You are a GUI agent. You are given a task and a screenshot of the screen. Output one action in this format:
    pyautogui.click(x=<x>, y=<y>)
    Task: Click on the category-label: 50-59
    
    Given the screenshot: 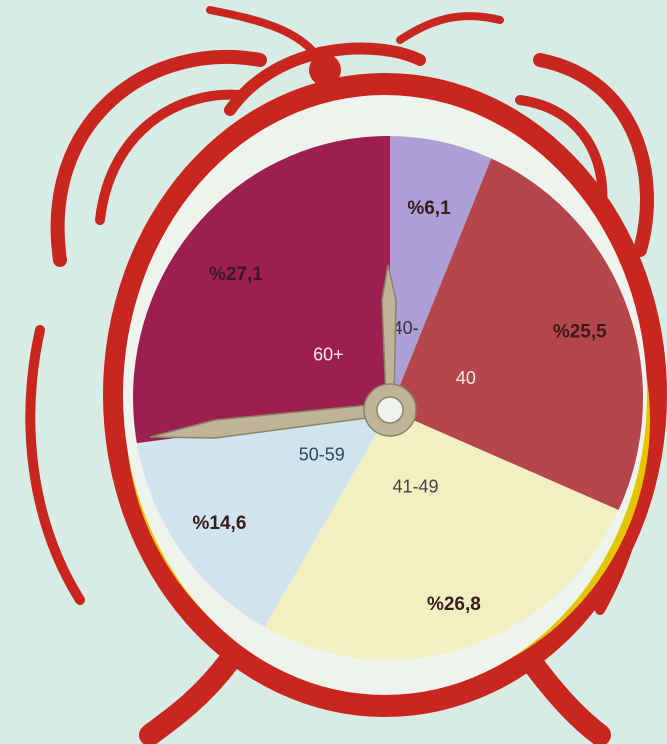 What is the action you would take?
    pyautogui.click(x=322, y=454)
    